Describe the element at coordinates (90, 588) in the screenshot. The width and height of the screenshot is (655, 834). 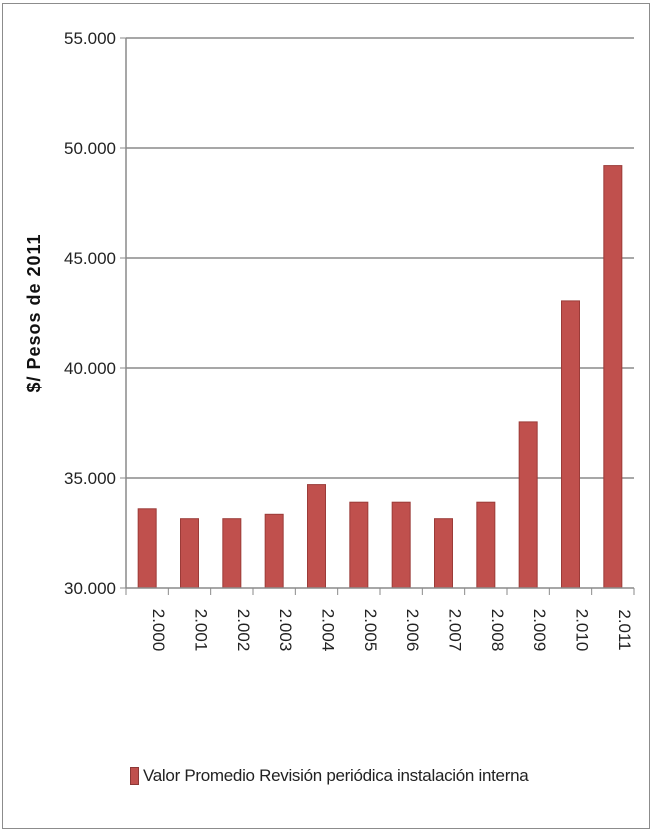
I see `y-tick-label: 30.000` at that location.